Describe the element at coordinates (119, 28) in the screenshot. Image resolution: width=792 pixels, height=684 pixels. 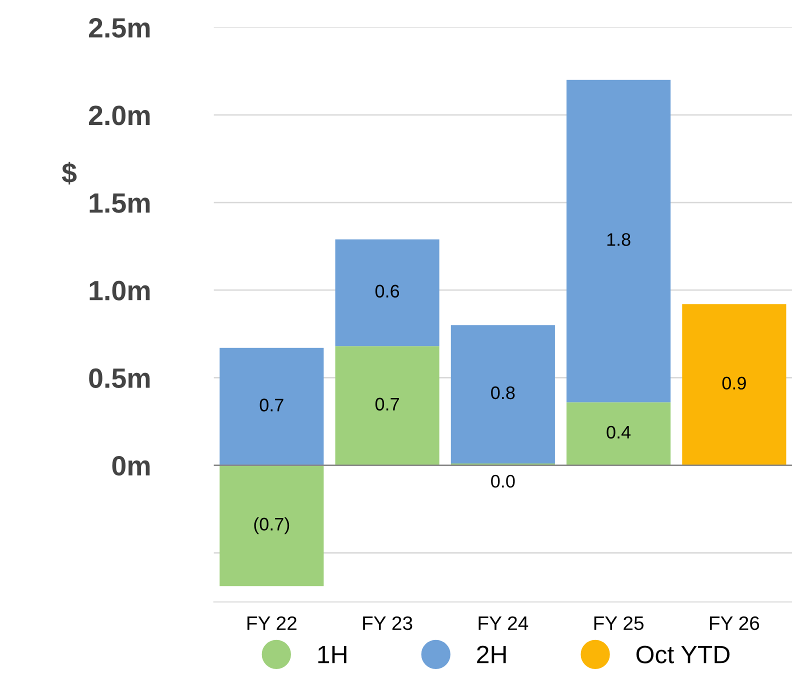
I see `y-tick-label: 2.5m` at that location.